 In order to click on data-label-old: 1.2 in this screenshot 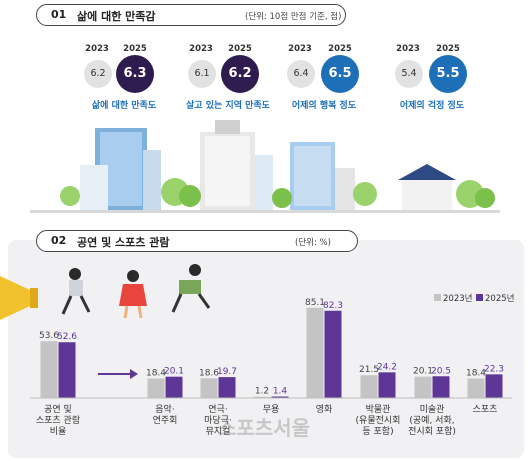, I will do `click(262, 392)`.